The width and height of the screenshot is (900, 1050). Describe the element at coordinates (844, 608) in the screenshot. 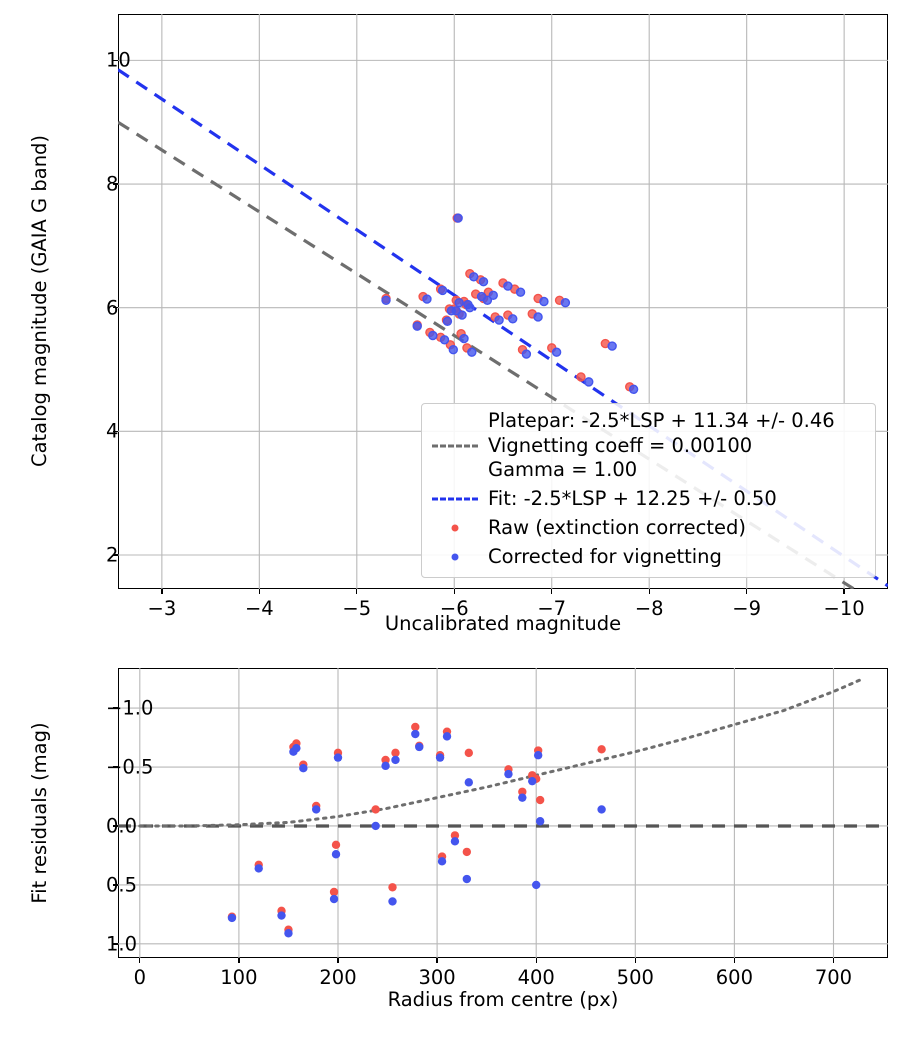

I see `x-tick-label: −10` at that location.